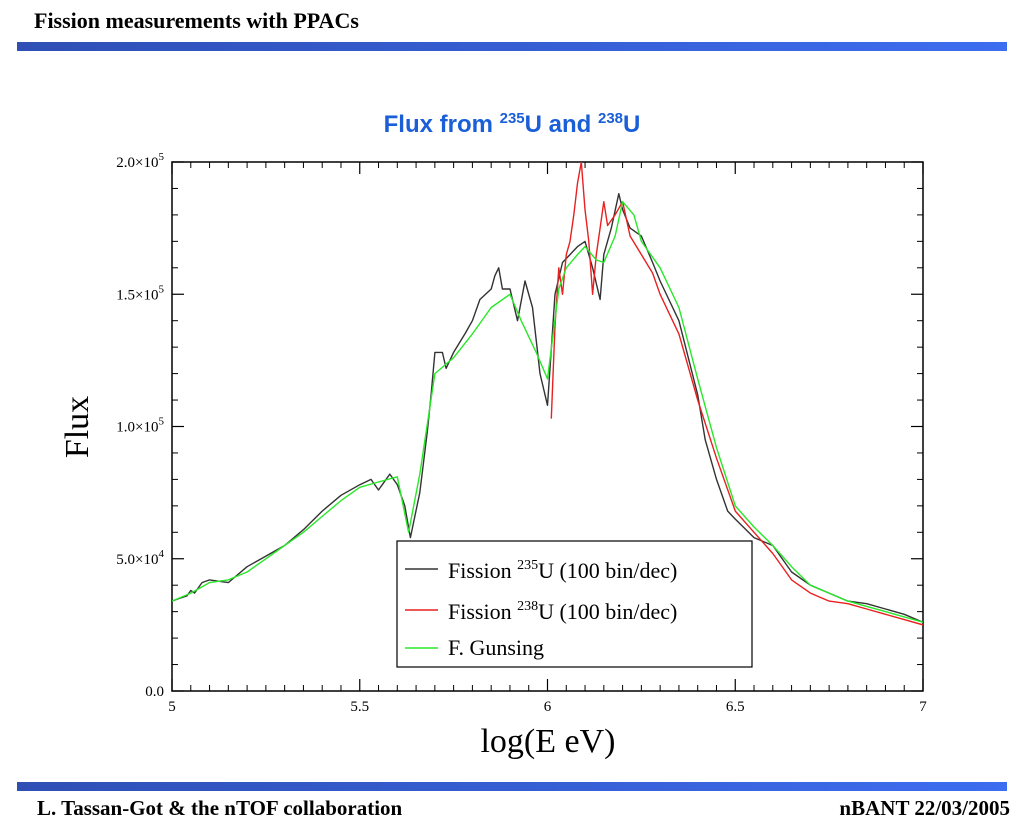  What do you see at coordinates (496, 647) in the screenshot?
I see `legend-entry-3: F. Gunsing` at bounding box center [496, 647].